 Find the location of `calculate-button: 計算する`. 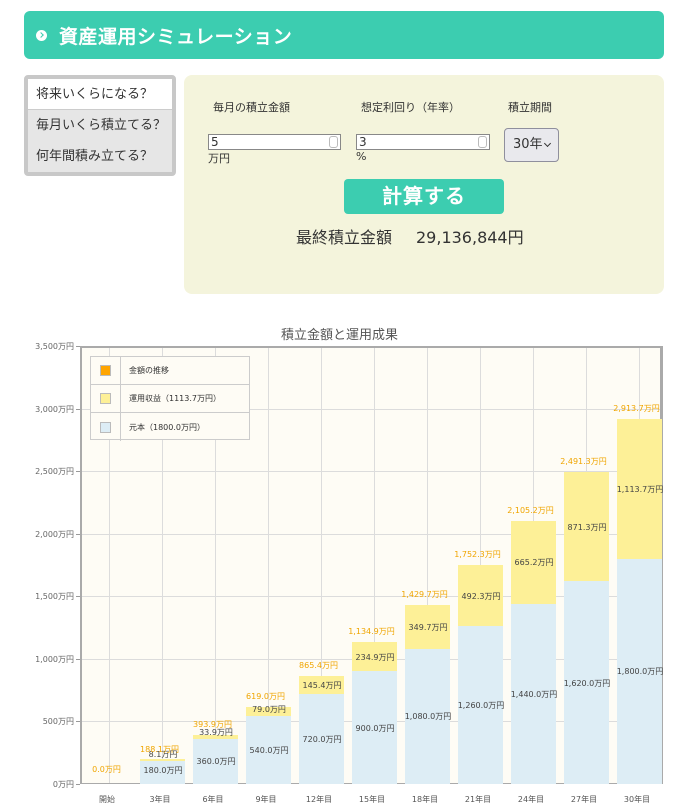

calculate-button: 計算する is located at coordinates (424, 196).